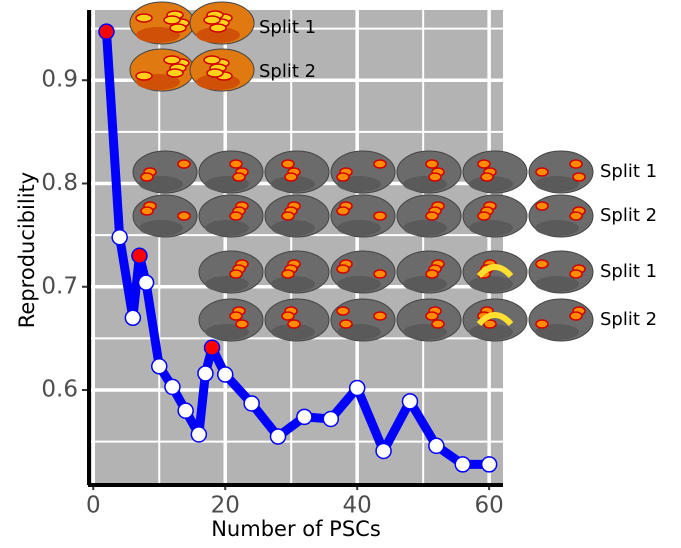  Describe the element at coordinates (489, 506) in the screenshot. I see `x-tick-label: 60` at that location.